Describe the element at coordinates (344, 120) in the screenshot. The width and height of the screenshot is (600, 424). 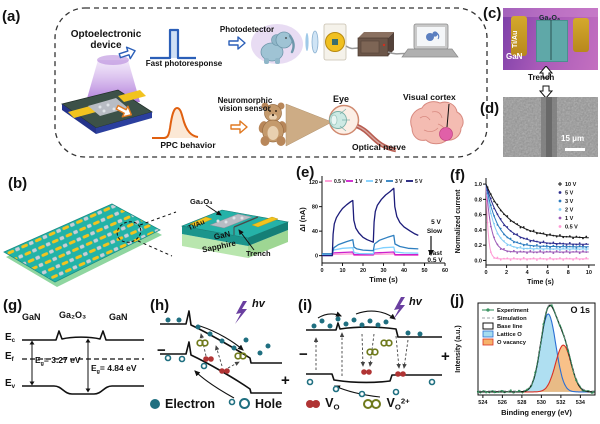
I see `eye-art` at that location.